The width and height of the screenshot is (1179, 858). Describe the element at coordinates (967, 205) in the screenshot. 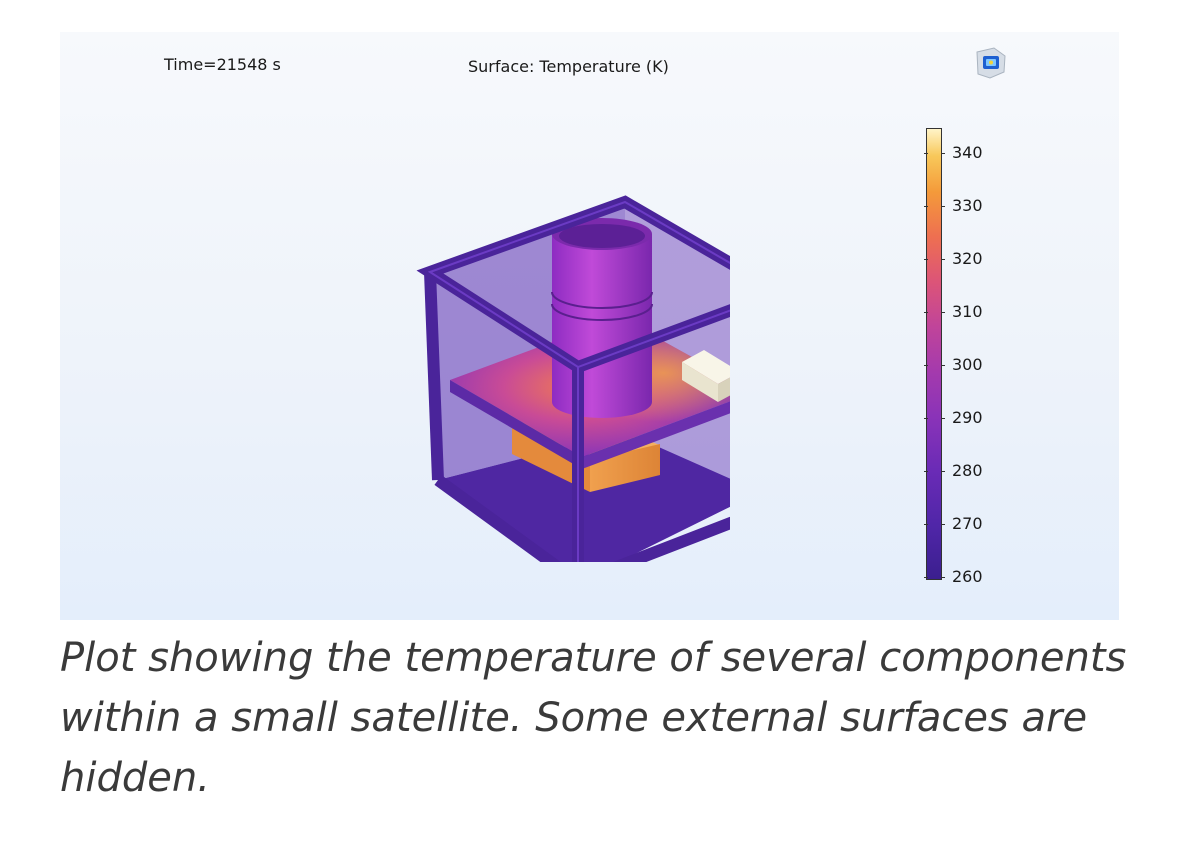

I see `colorbar-tick-label: 330` at that location.